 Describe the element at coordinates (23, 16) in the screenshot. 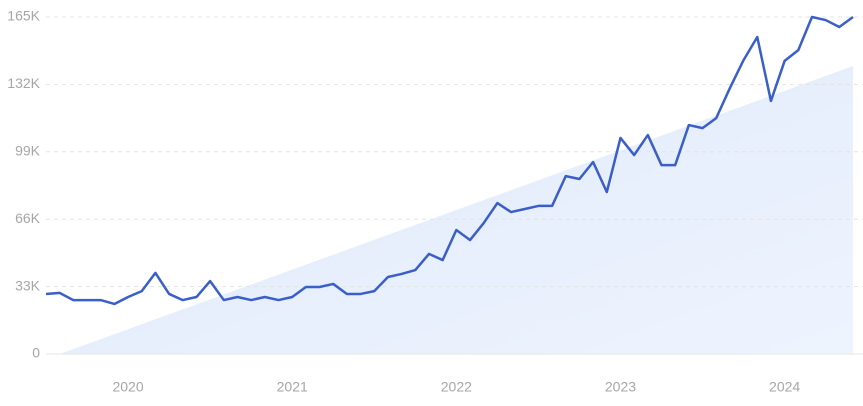

I see `y-tick-label: 165K` at that location.